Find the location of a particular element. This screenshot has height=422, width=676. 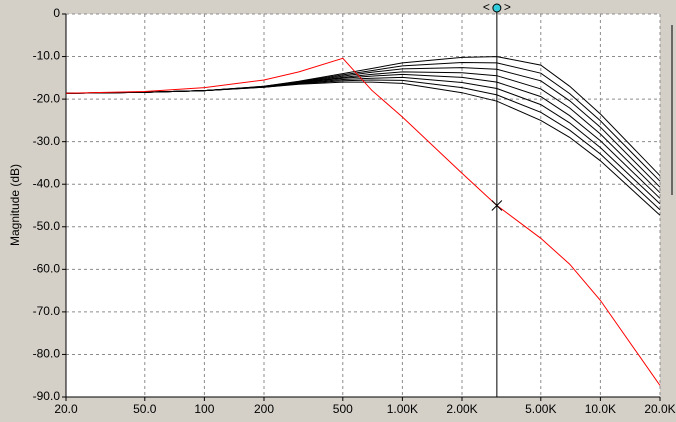

x-tick-label: 5.00K is located at coordinates (540, 409).